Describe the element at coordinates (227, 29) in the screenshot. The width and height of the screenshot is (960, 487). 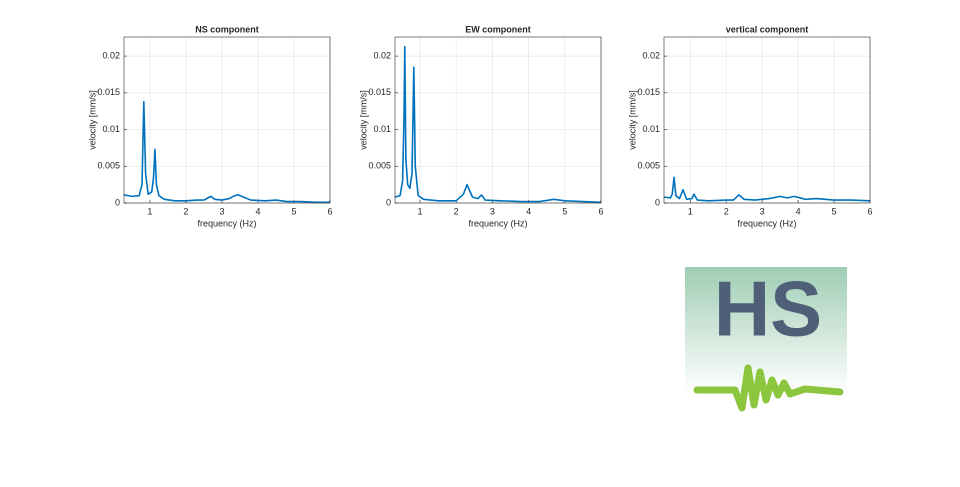
I see `chart-title: NS component` at that location.